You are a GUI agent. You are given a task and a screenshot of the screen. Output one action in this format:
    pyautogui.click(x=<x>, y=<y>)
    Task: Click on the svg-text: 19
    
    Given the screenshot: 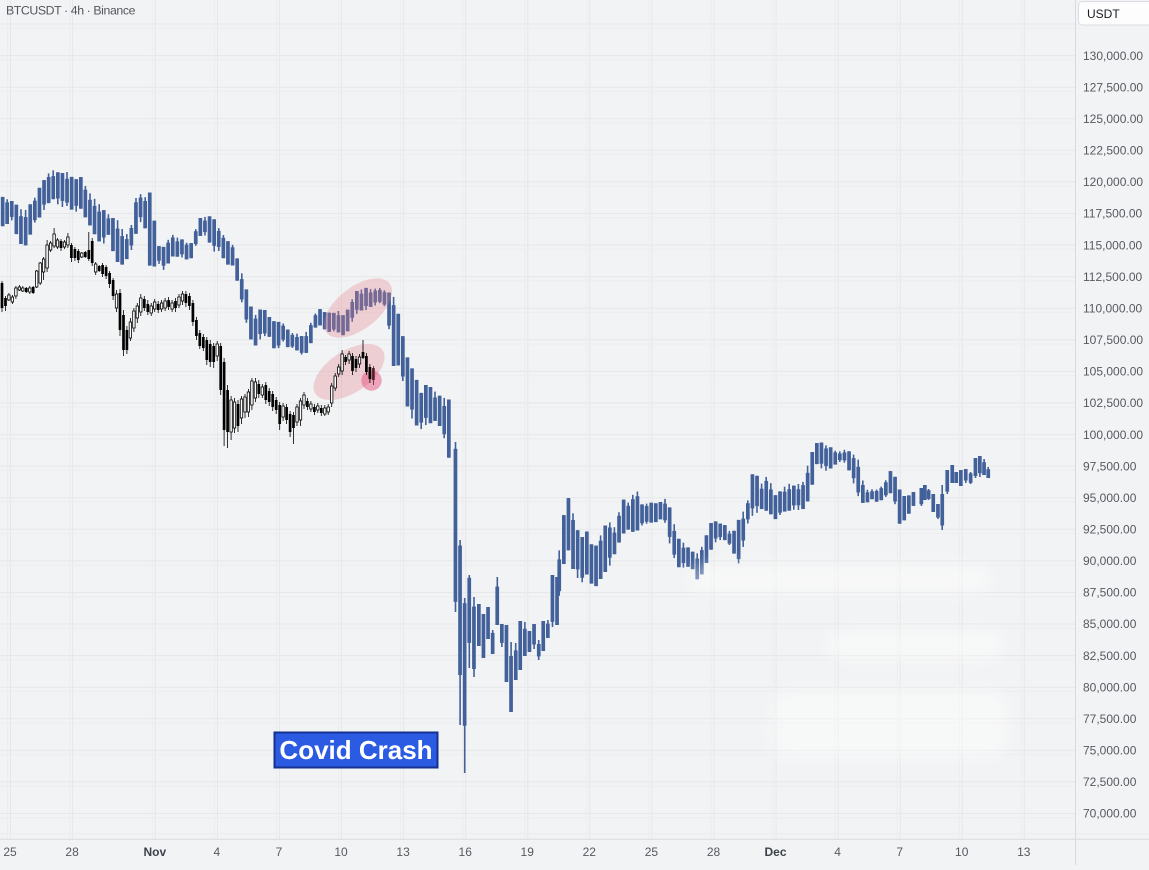 What is the action you would take?
    pyautogui.click(x=528, y=852)
    